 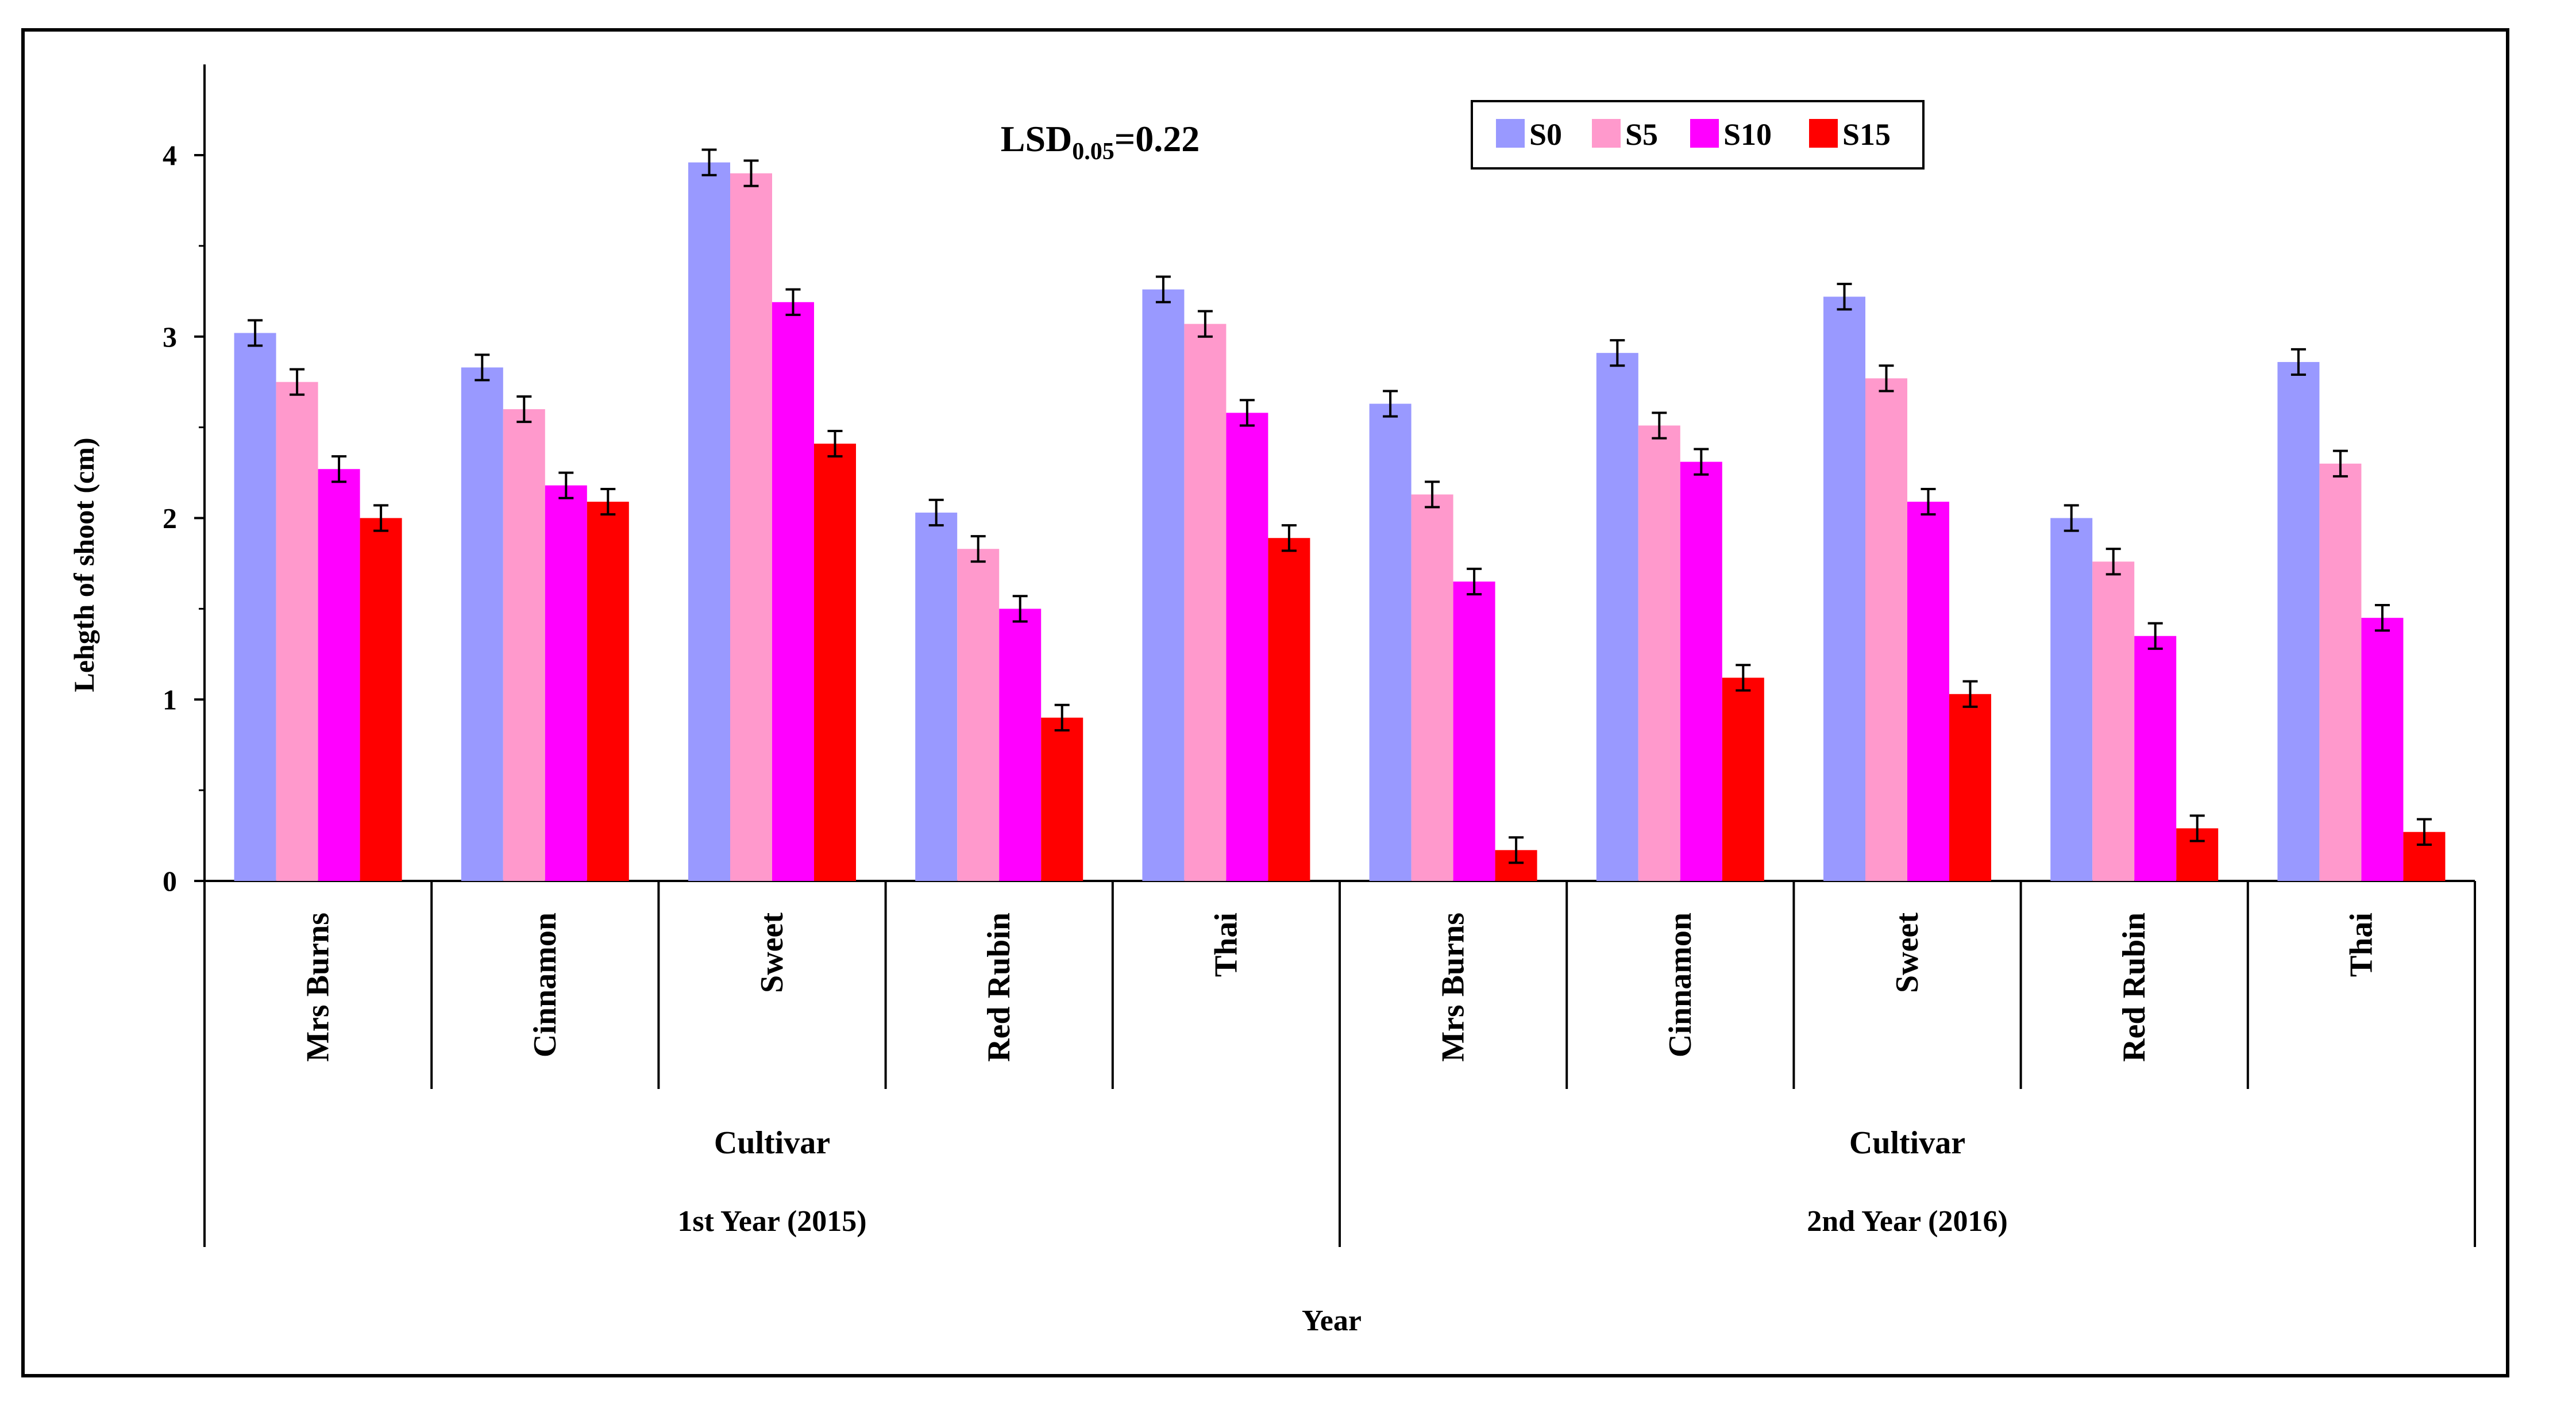 What do you see at coordinates (545, 985) in the screenshot?
I see `category-label: Cinnamon` at bounding box center [545, 985].